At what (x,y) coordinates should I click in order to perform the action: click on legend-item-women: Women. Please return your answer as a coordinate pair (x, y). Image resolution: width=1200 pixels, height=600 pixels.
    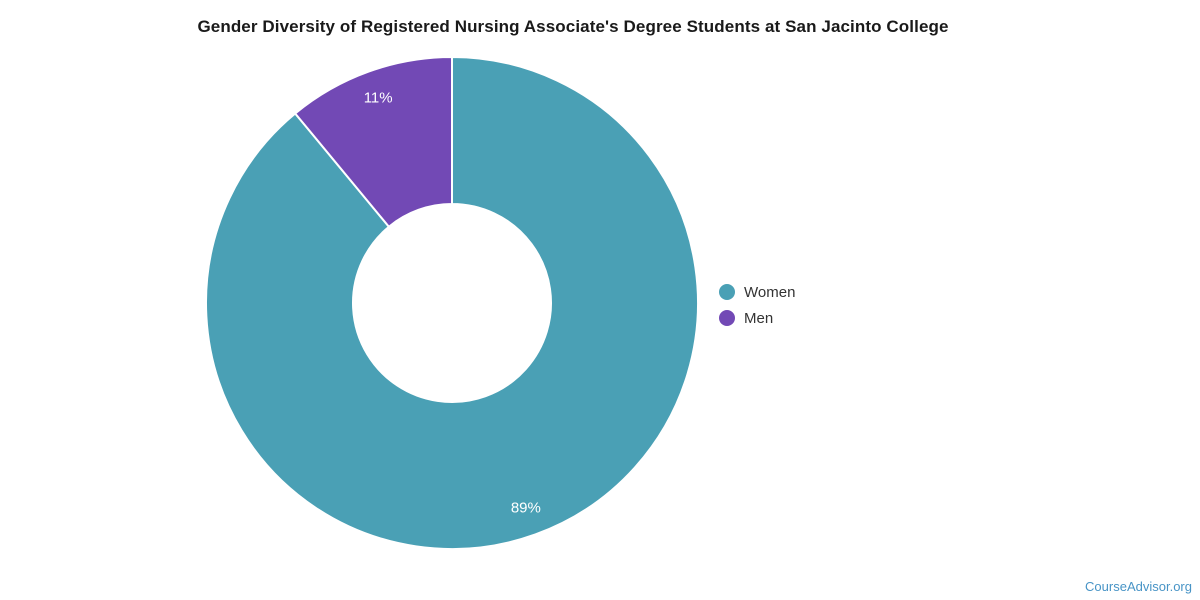
    Looking at the image, I should click on (757, 292).